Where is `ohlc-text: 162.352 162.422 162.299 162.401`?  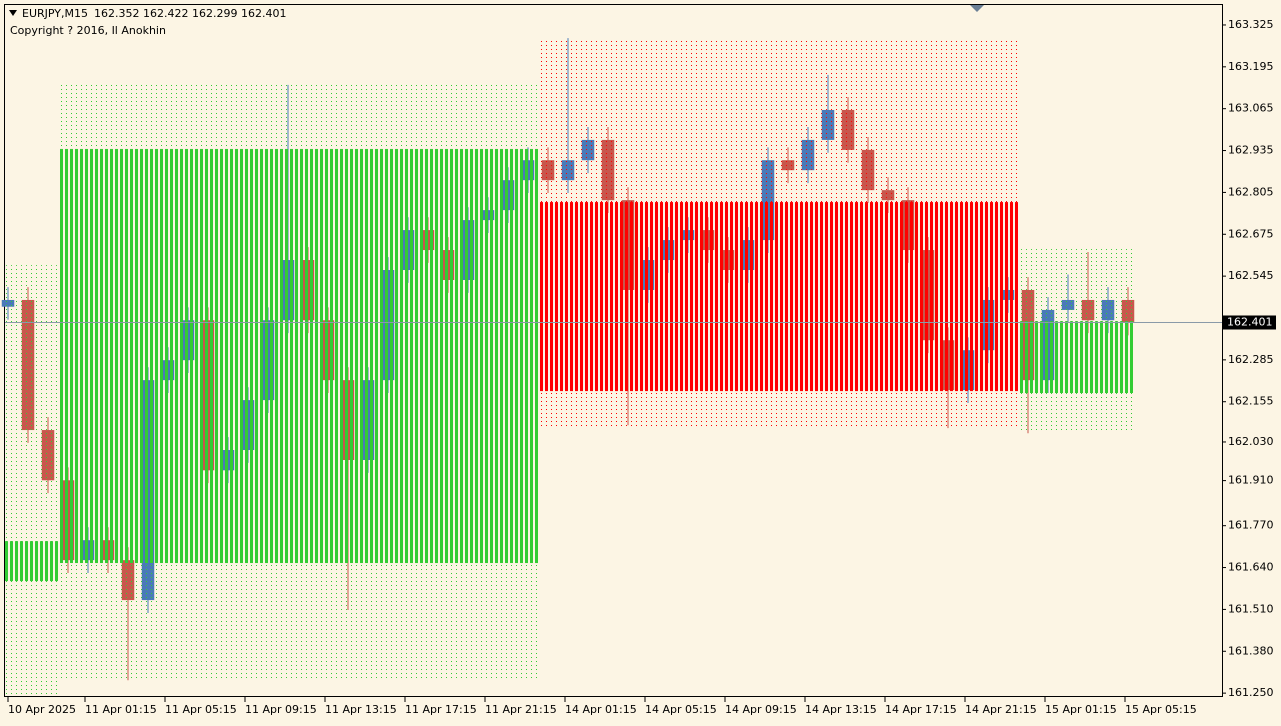 ohlc-text: 162.352 162.422 162.299 162.401 is located at coordinates (190, 13).